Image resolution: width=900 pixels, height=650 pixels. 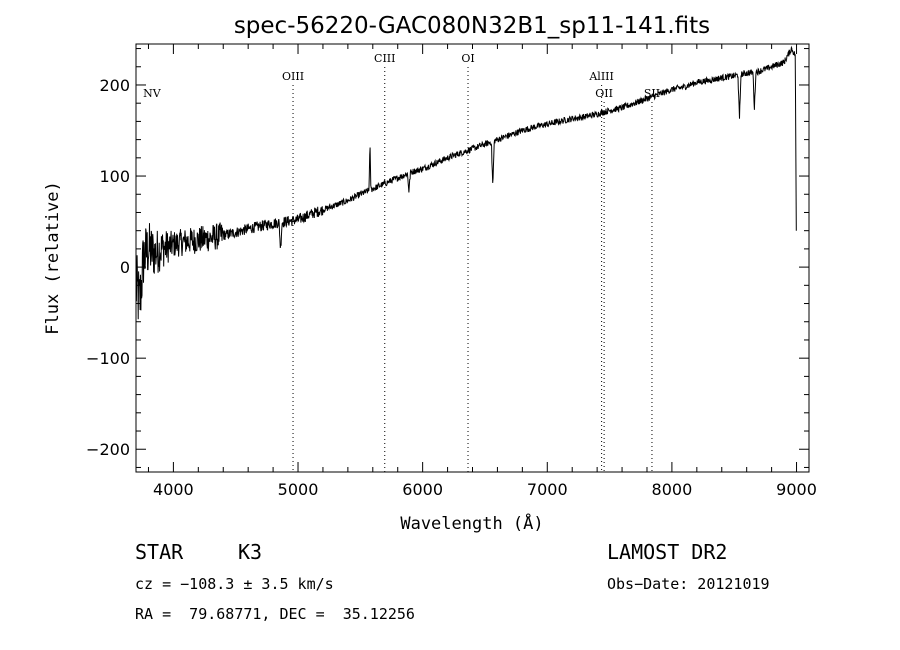 I want to click on spectral-line-label: OI, so click(x=467, y=58).